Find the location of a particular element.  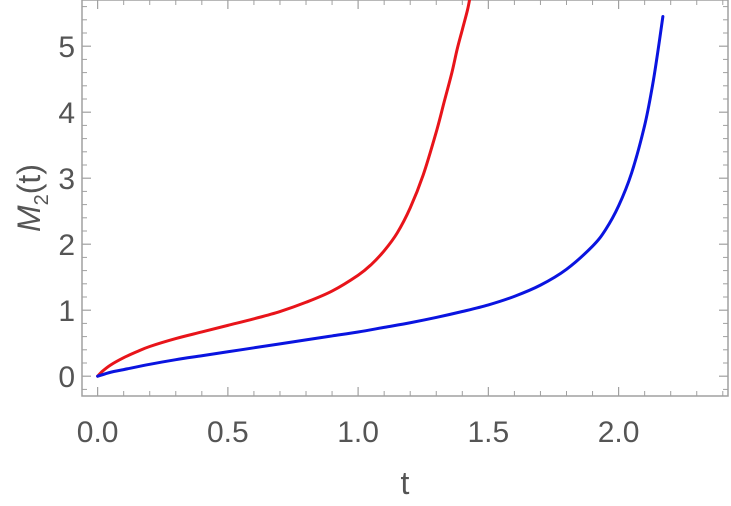

x-tick-label: 1.5 is located at coordinates (488, 432).